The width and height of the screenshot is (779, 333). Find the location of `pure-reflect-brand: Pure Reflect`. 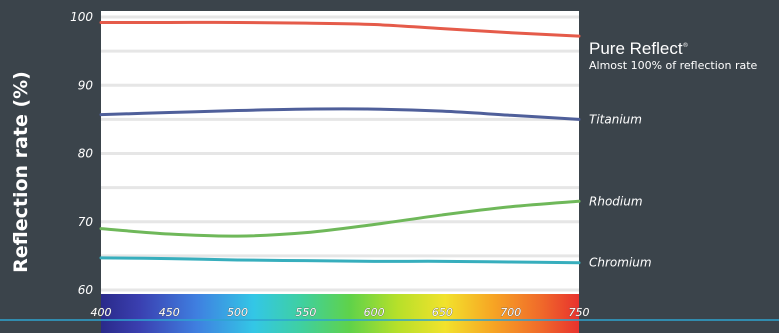

pure-reflect-brand: Pure Reflect is located at coordinates (636, 48).